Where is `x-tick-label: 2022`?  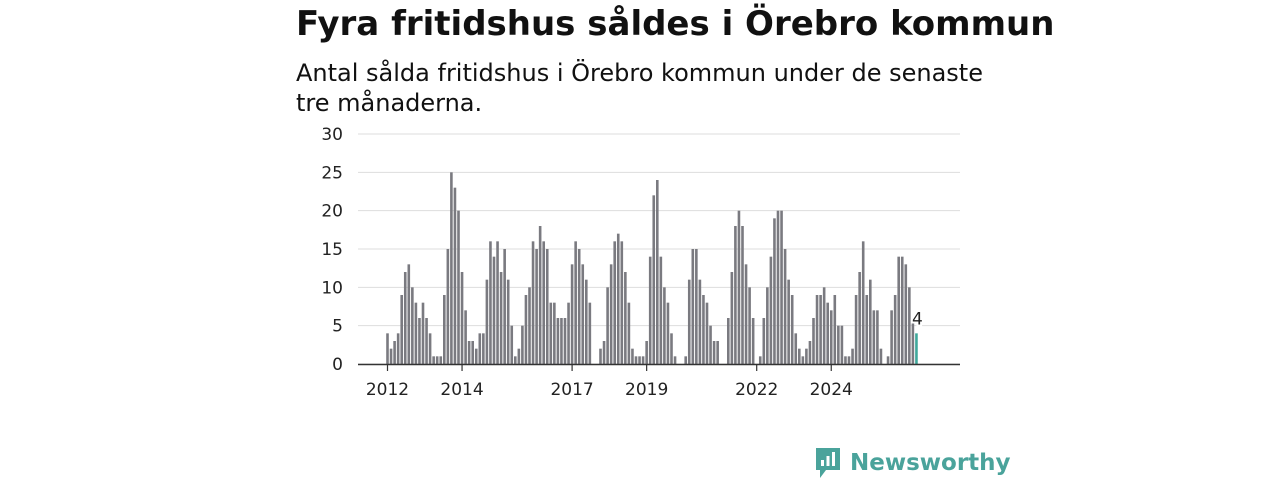
x-tick-label: 2022 is located at coordinates (756, 390).